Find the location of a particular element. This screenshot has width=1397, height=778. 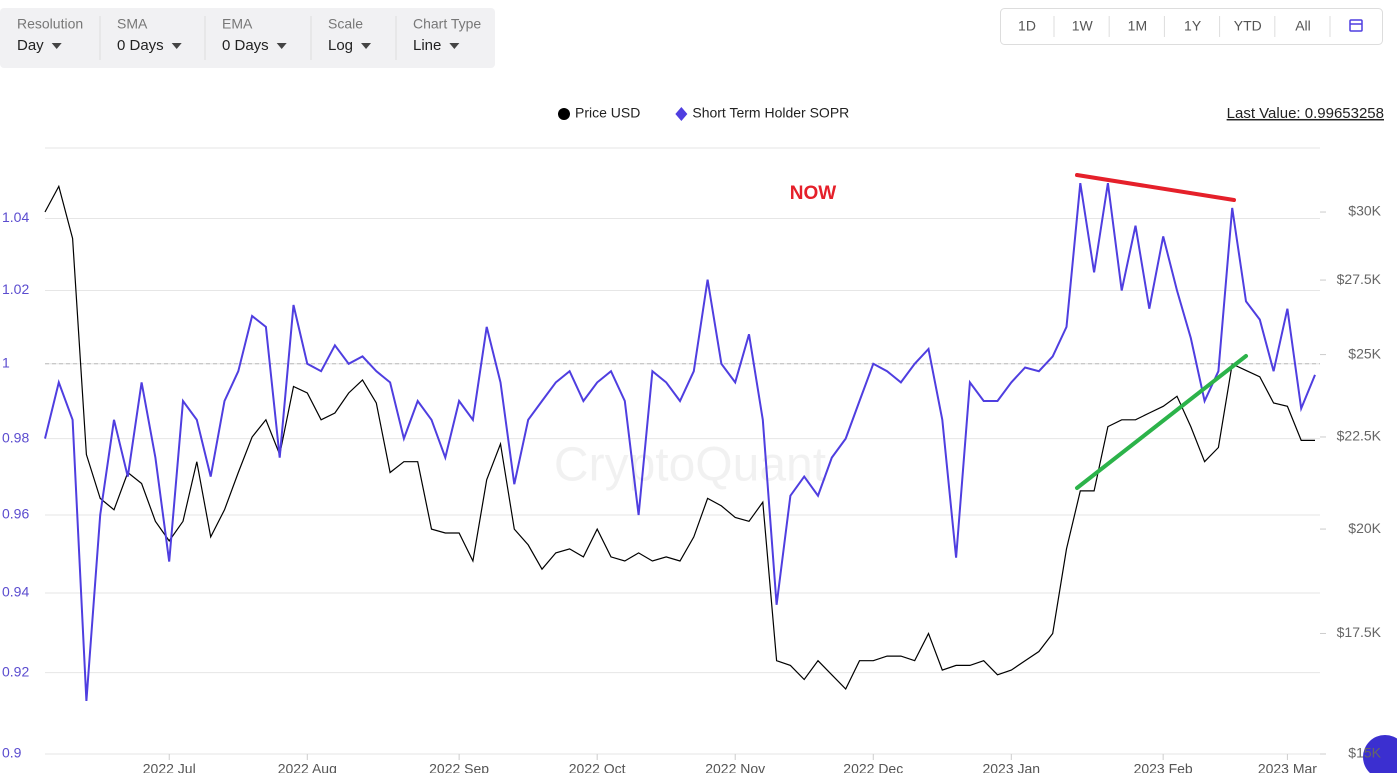

y-tick-label: 1.02 is located at coordinates (15, 289).